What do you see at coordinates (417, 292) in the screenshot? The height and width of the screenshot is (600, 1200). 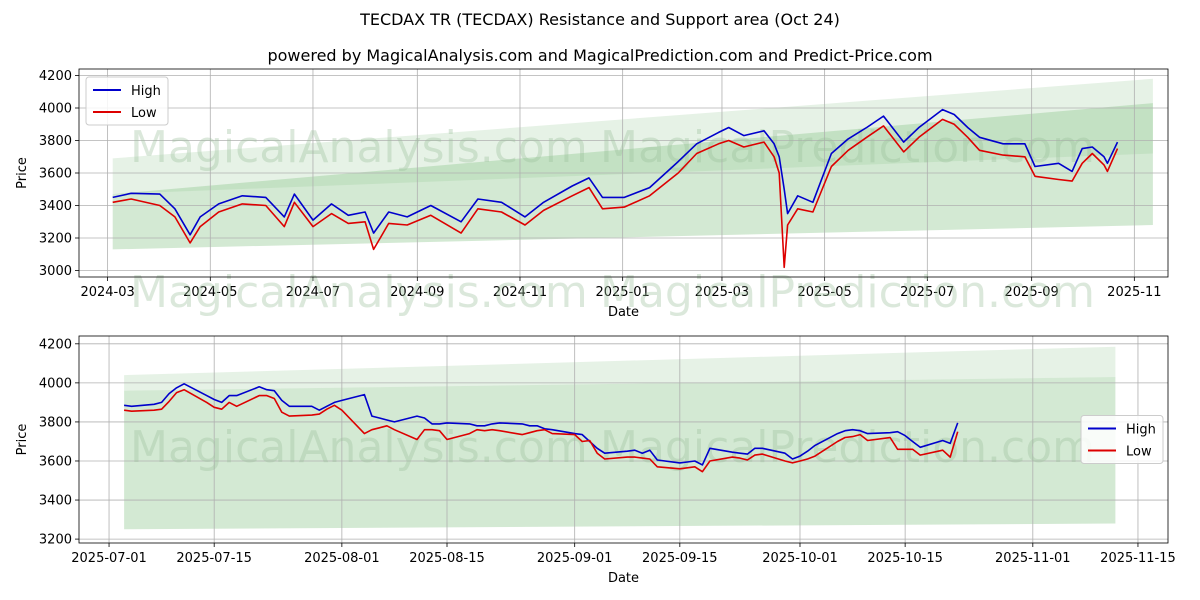 I see `x-tick-label: 2024-09` at bounding box center [417, 292].